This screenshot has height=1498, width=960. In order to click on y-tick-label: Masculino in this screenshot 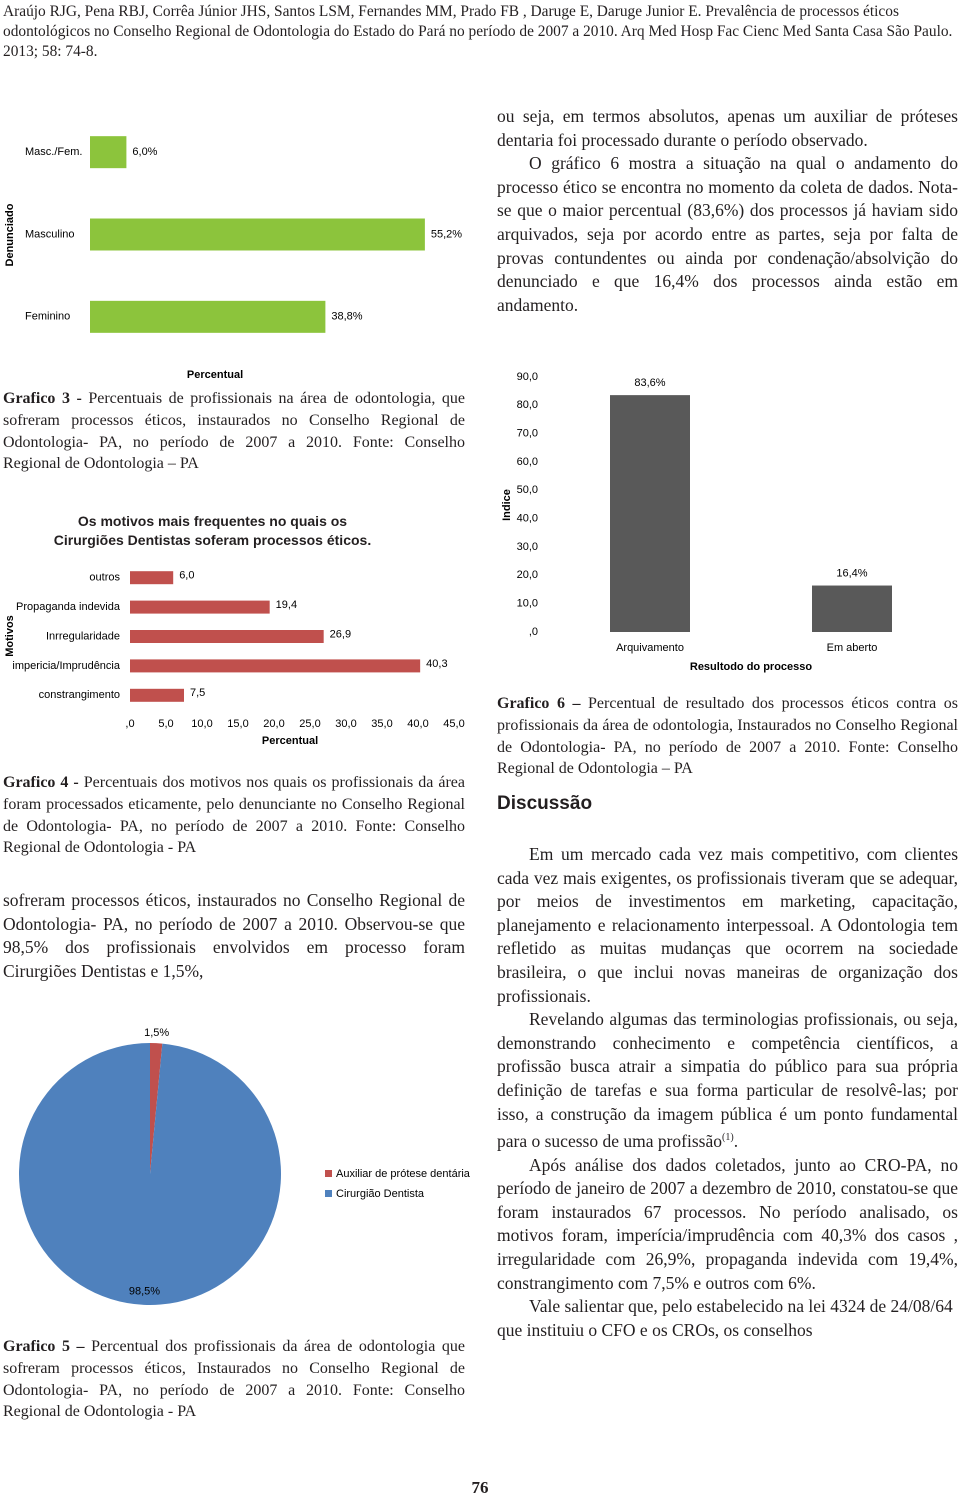, I will do `click(50, 234)`.